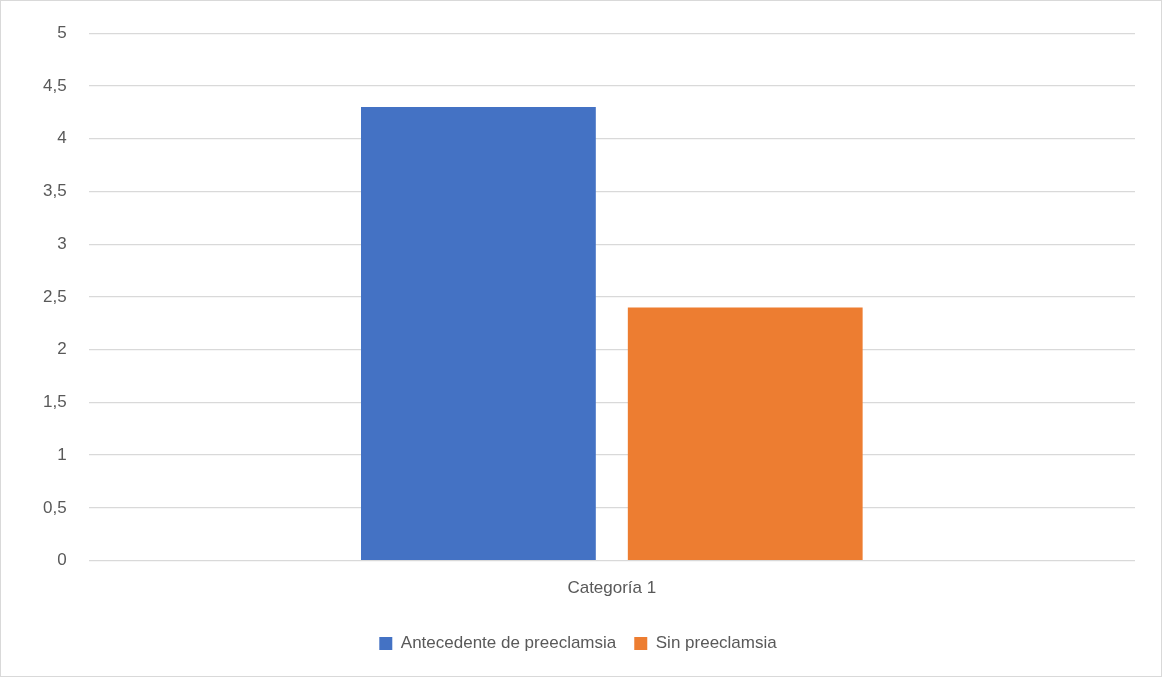 The height and width of the screenshot is (677, 1162). What do you see at coordinates (62, 32) in the screenshot?
I see `y-tick-label: 5` at bounding box center [62, 32].